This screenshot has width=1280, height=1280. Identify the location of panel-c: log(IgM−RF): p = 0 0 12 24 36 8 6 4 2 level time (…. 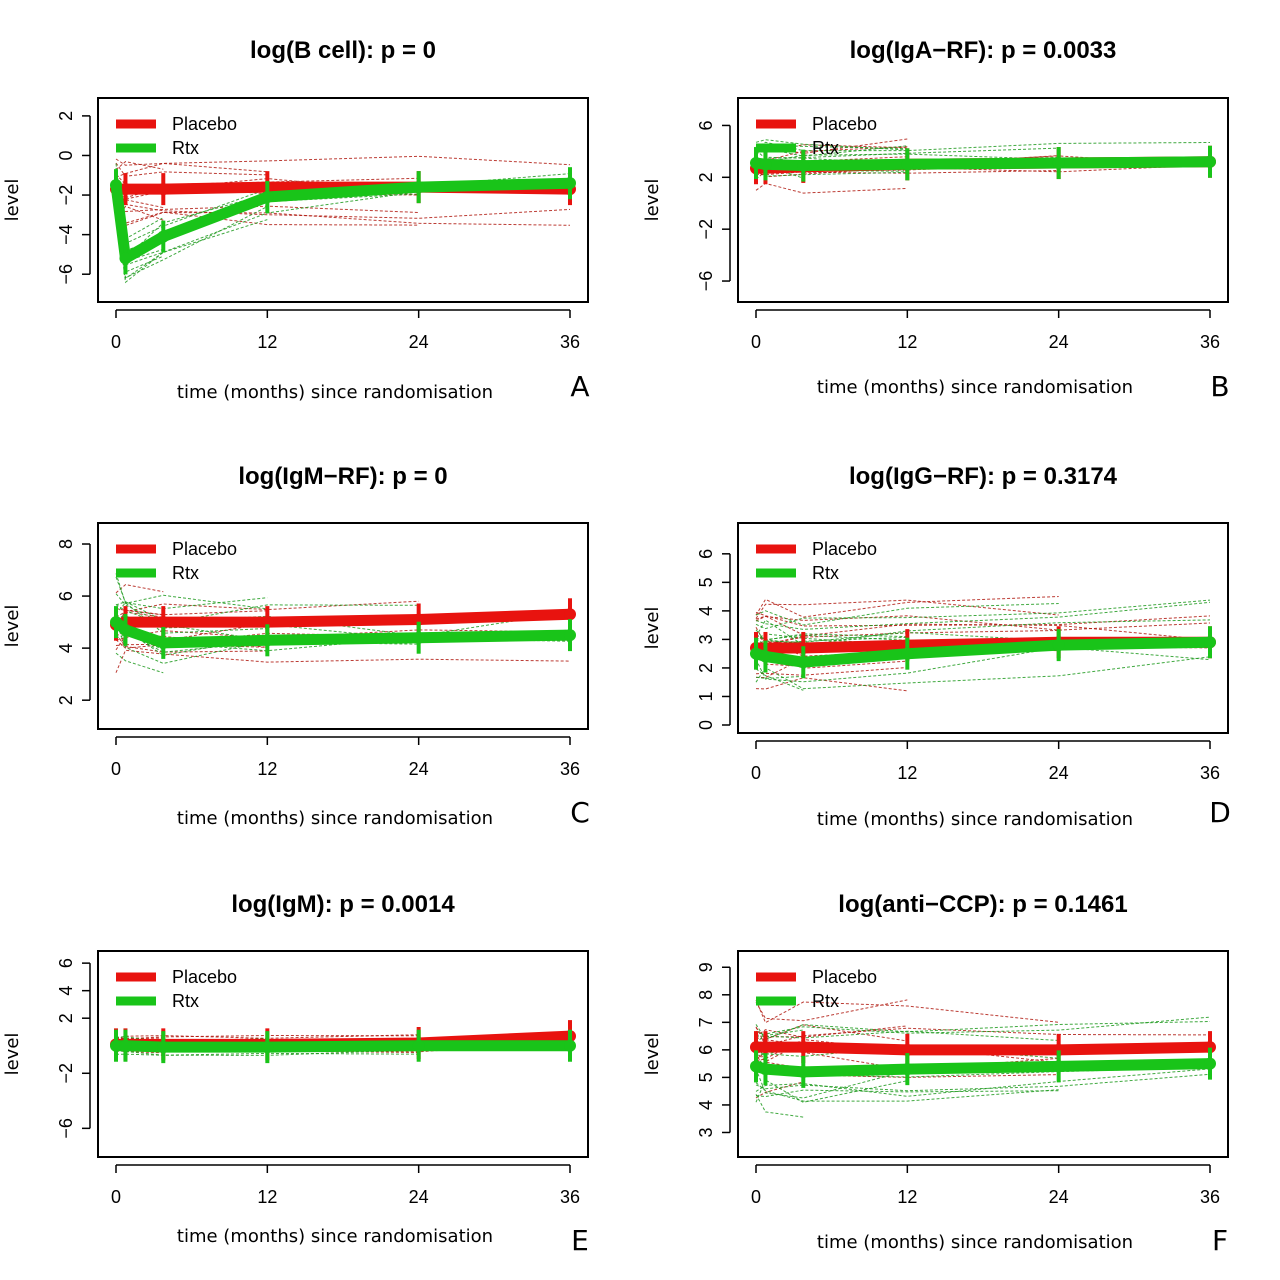
(296, 646).